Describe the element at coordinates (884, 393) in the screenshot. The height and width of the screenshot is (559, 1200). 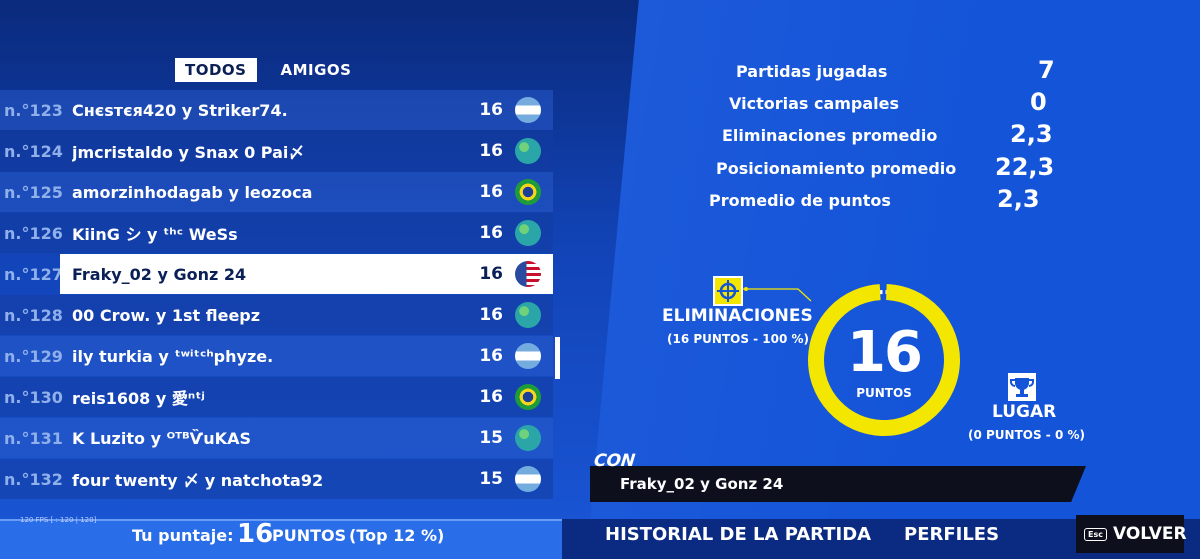
I see `total-points-unit: PUNTOS` at that location.